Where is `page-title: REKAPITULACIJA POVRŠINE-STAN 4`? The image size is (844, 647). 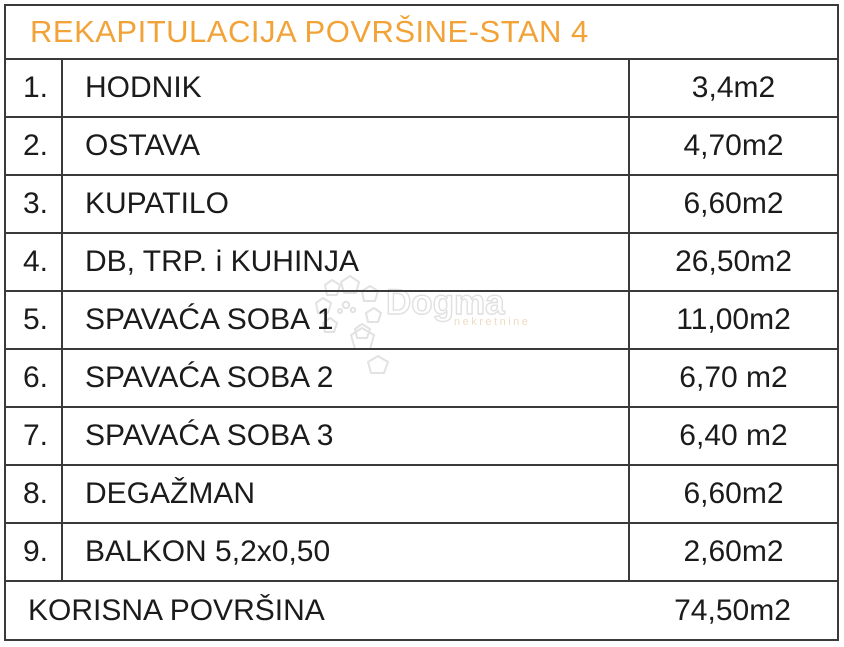 page-title: REKAPITULACIJA POVRŠINE-STAN 4 is located at coordinates (421, 32).